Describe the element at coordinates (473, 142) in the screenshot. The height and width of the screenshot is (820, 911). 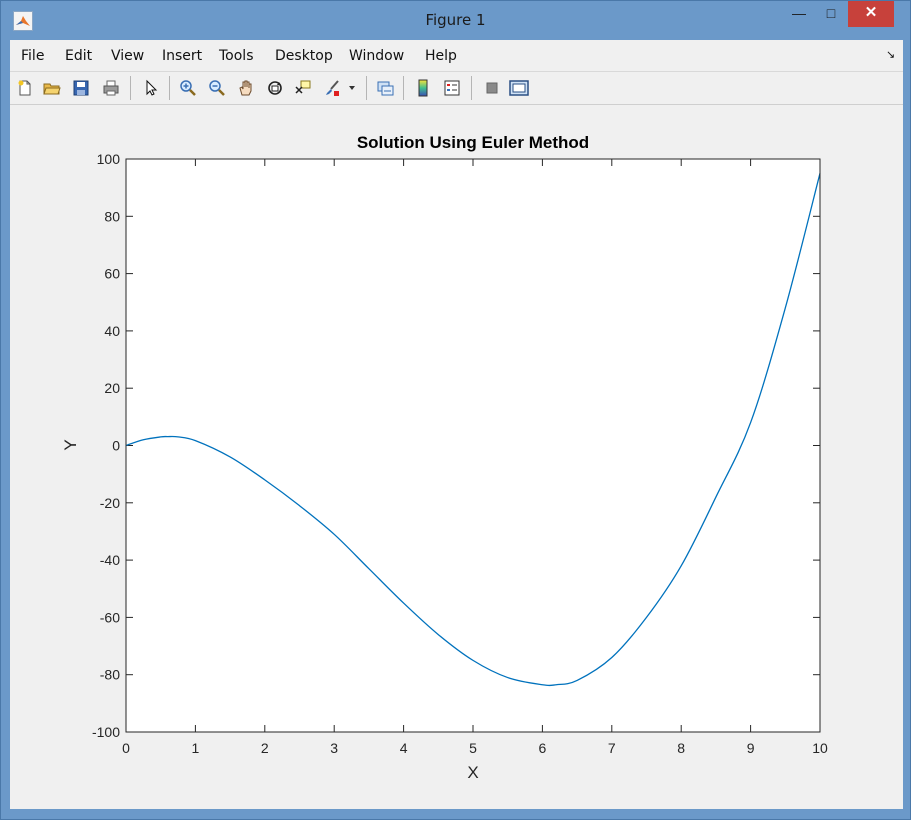
I see `chart-title: Solution Using Euler Method` at that location.